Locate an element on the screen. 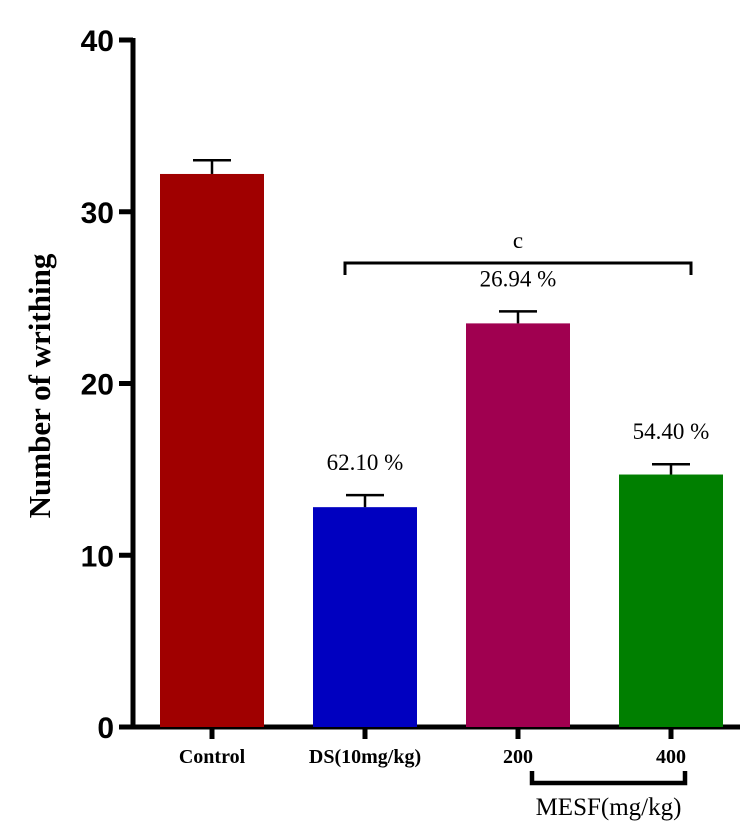  percent-inhibition-label: 54.40 % is located at coordinates (671, 431).